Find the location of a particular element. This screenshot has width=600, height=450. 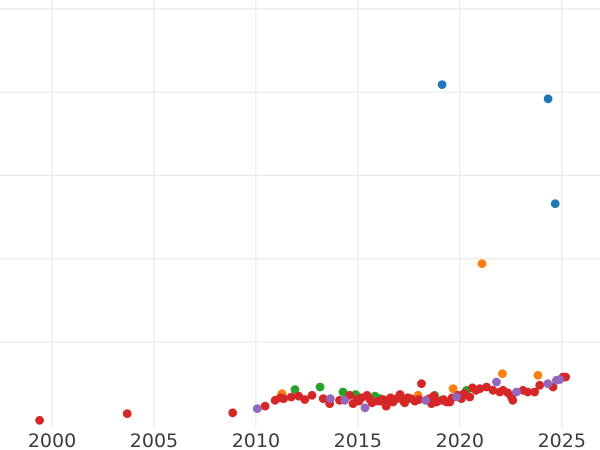

x-axis-tick-label: 2005 is located at coordinates (154, 440).